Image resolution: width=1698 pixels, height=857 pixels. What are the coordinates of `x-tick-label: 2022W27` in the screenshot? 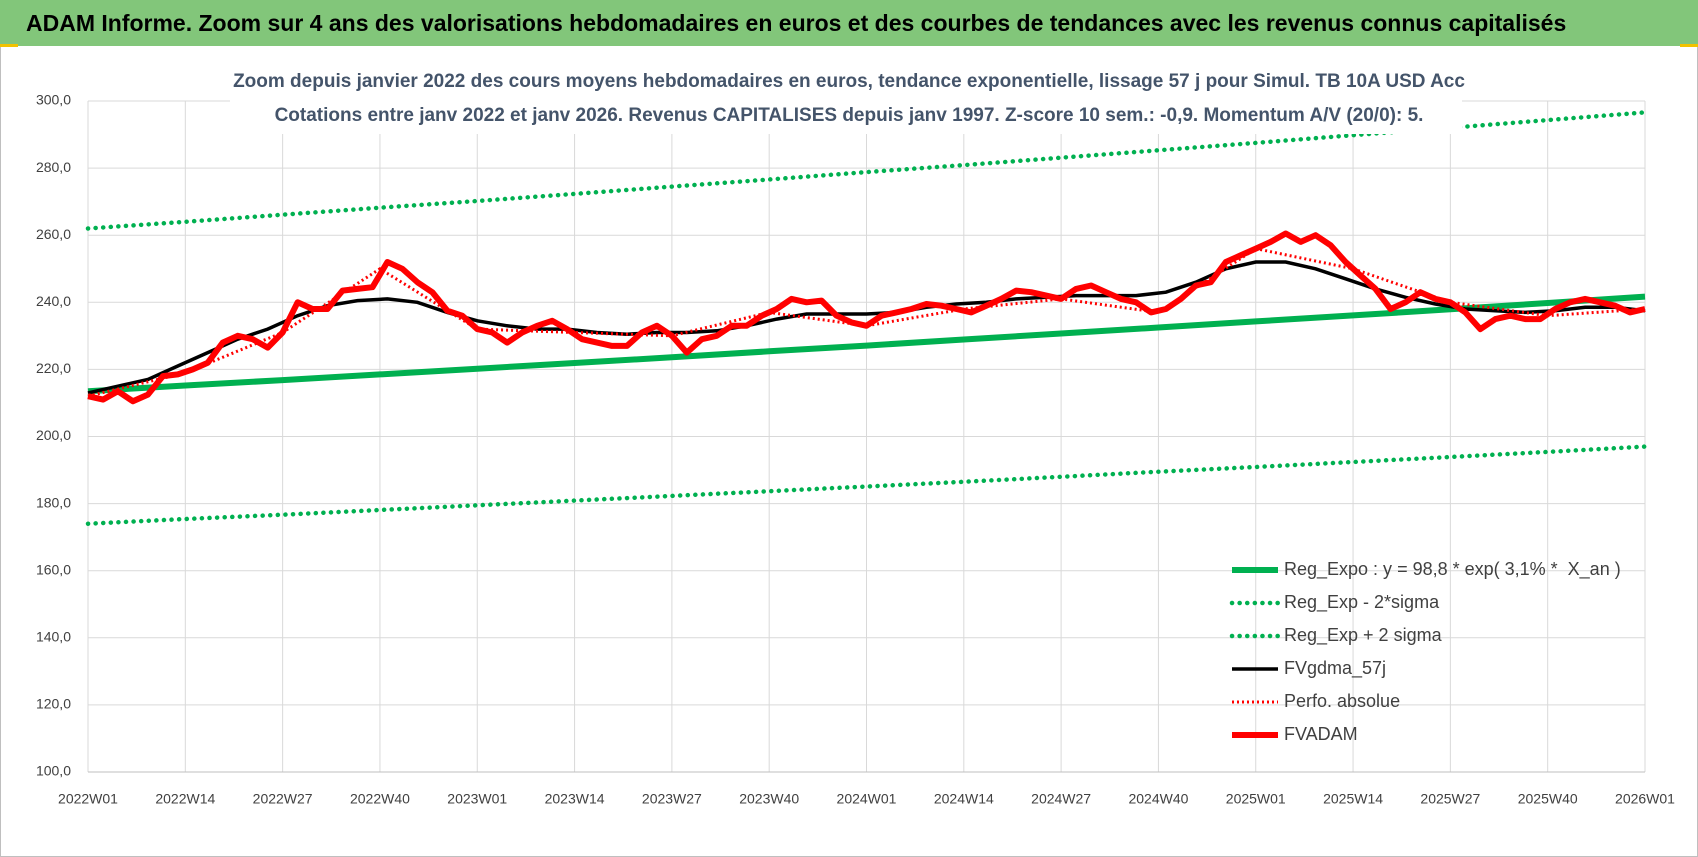 It's located at (283, 799).